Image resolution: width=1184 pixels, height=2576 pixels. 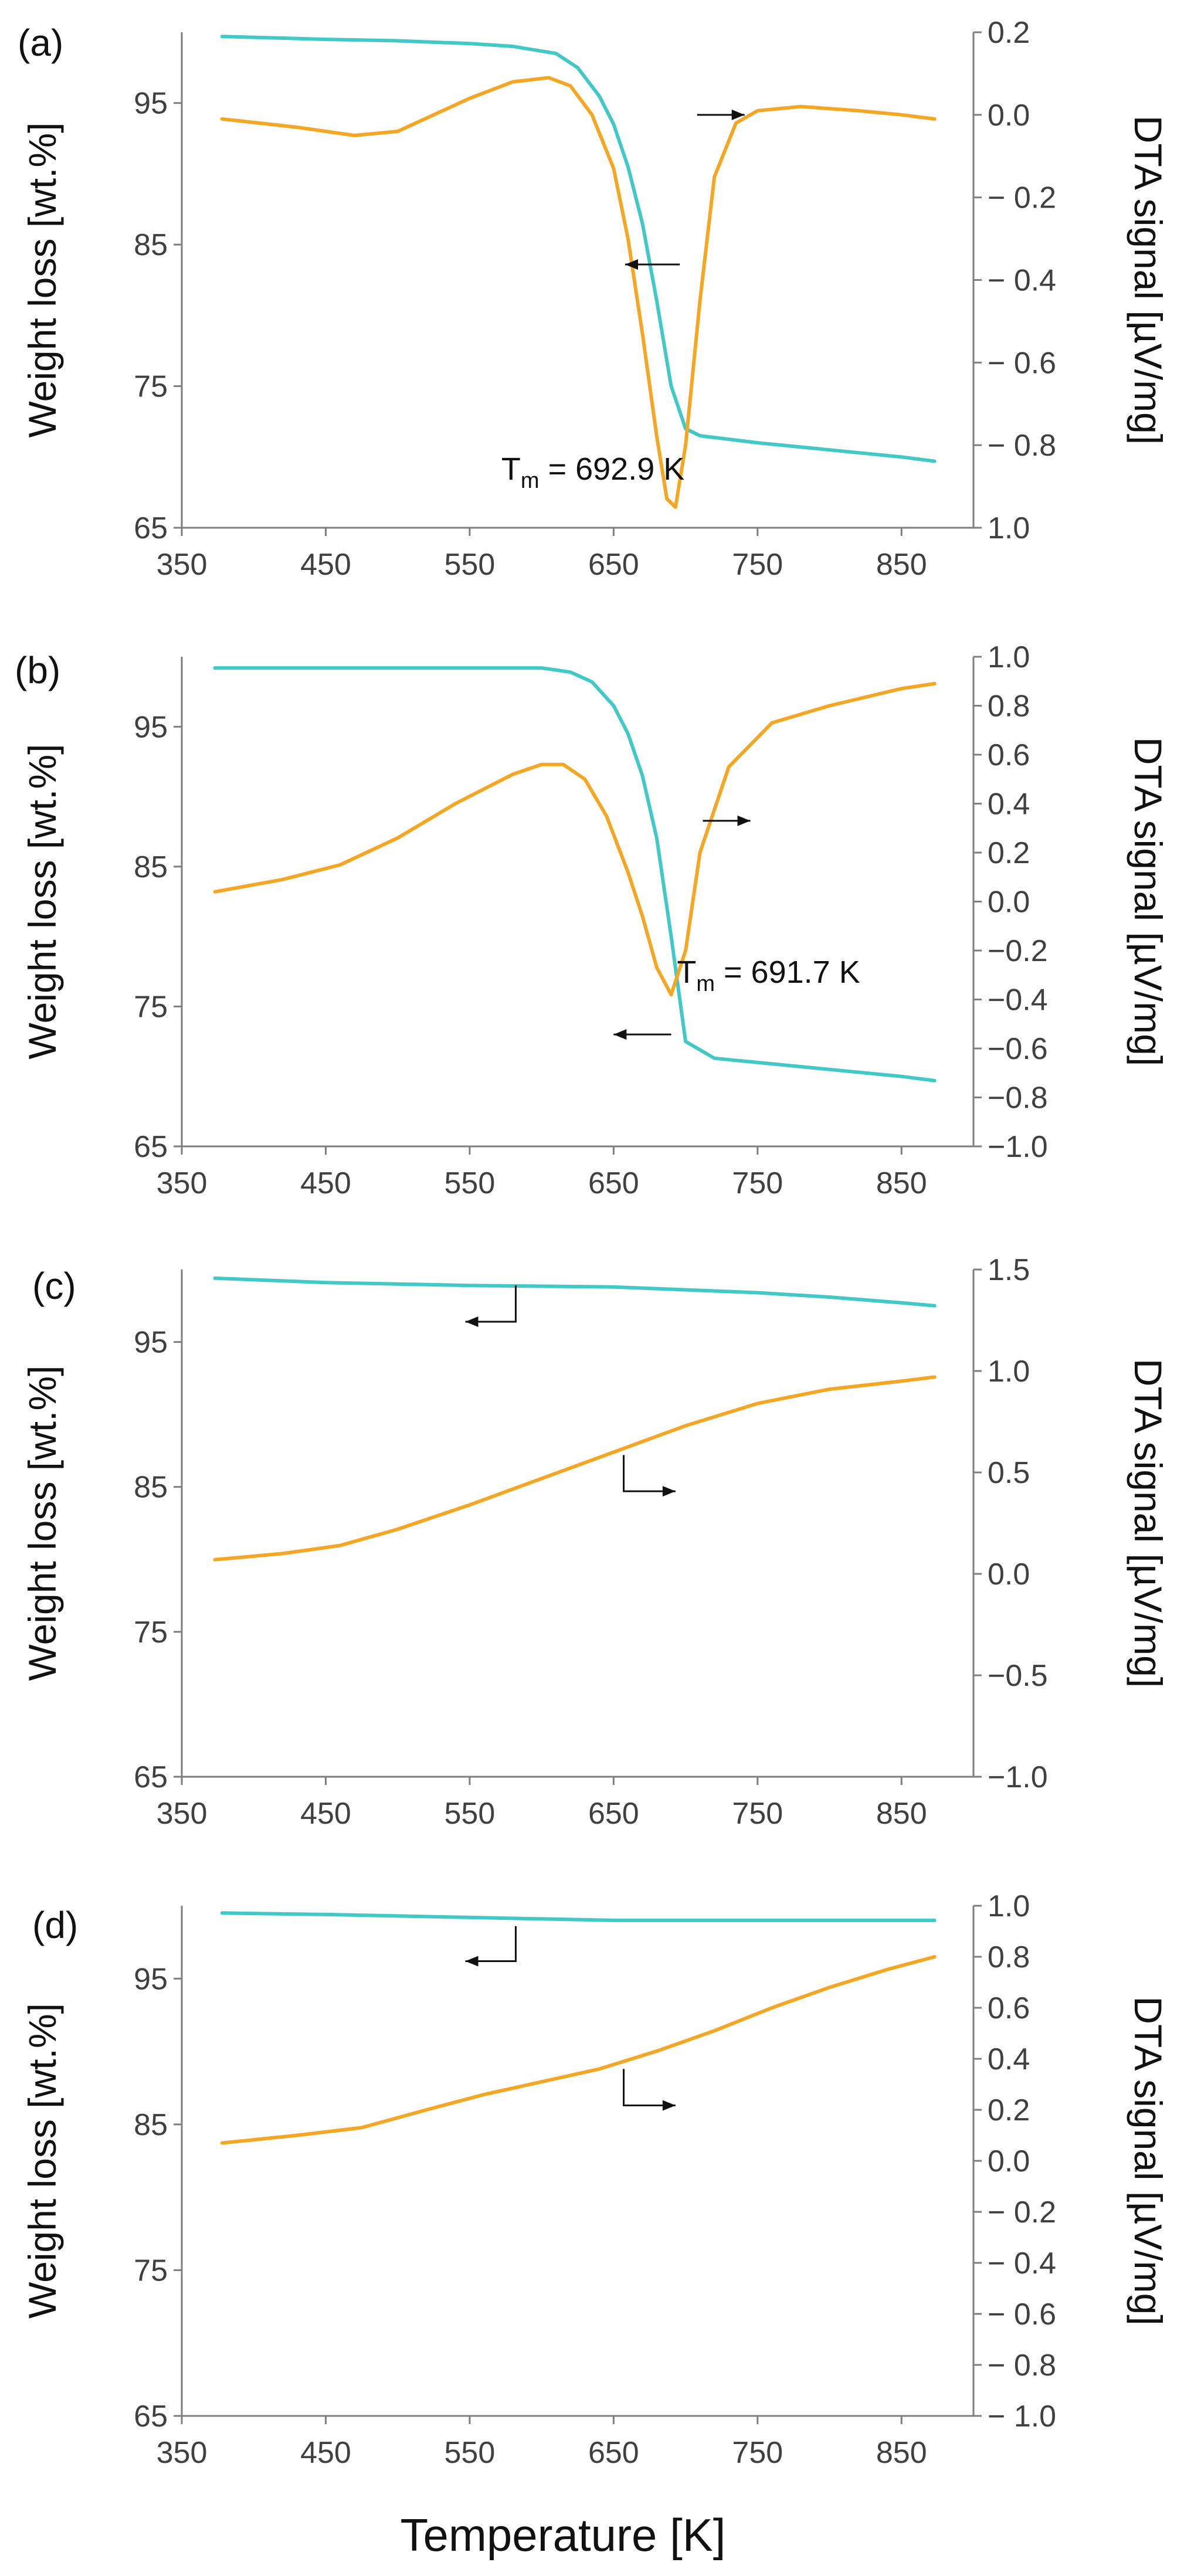 I want to click on x-axis-title: Temperature [K], so click(x=563, y=2535).